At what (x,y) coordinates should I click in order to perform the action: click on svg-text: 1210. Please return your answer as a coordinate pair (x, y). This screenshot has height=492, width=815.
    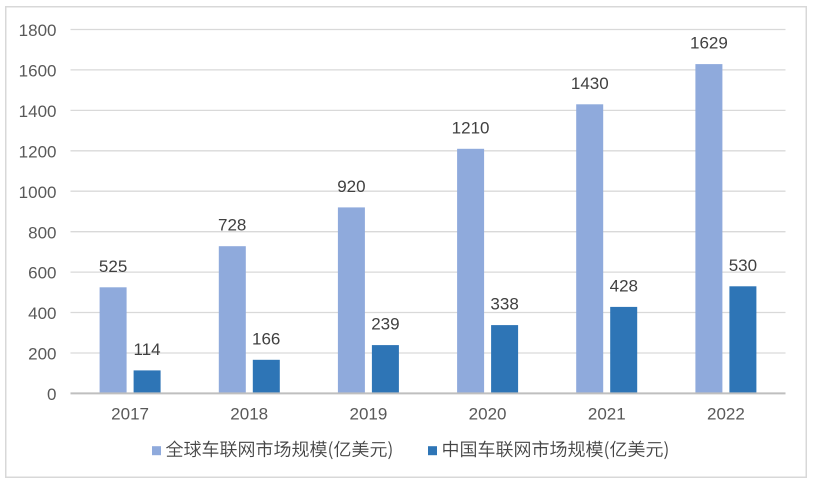
    Looking at the image, I should click on (471, 127).